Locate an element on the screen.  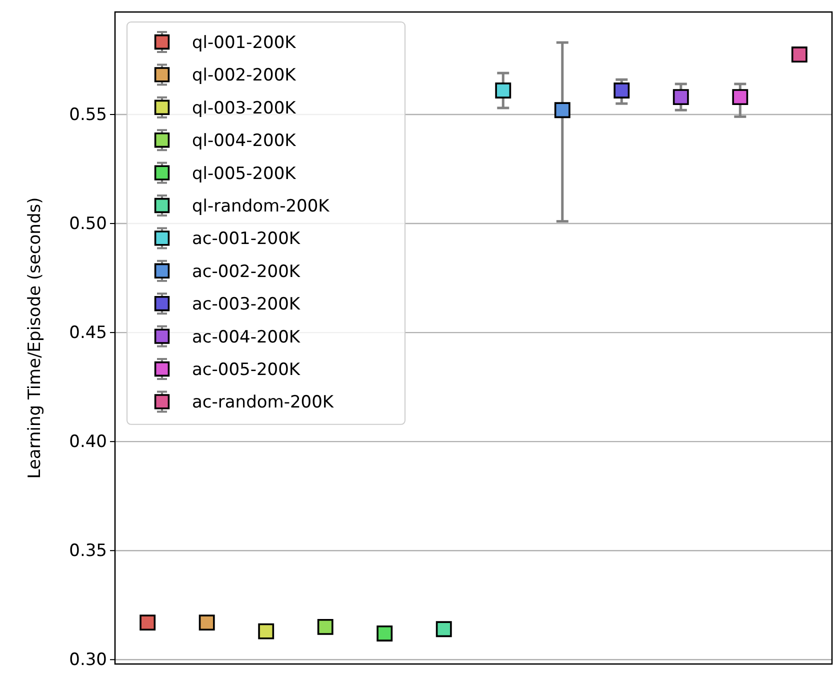
y-tick-label: 0.50 is located at coordinates (88, 224).